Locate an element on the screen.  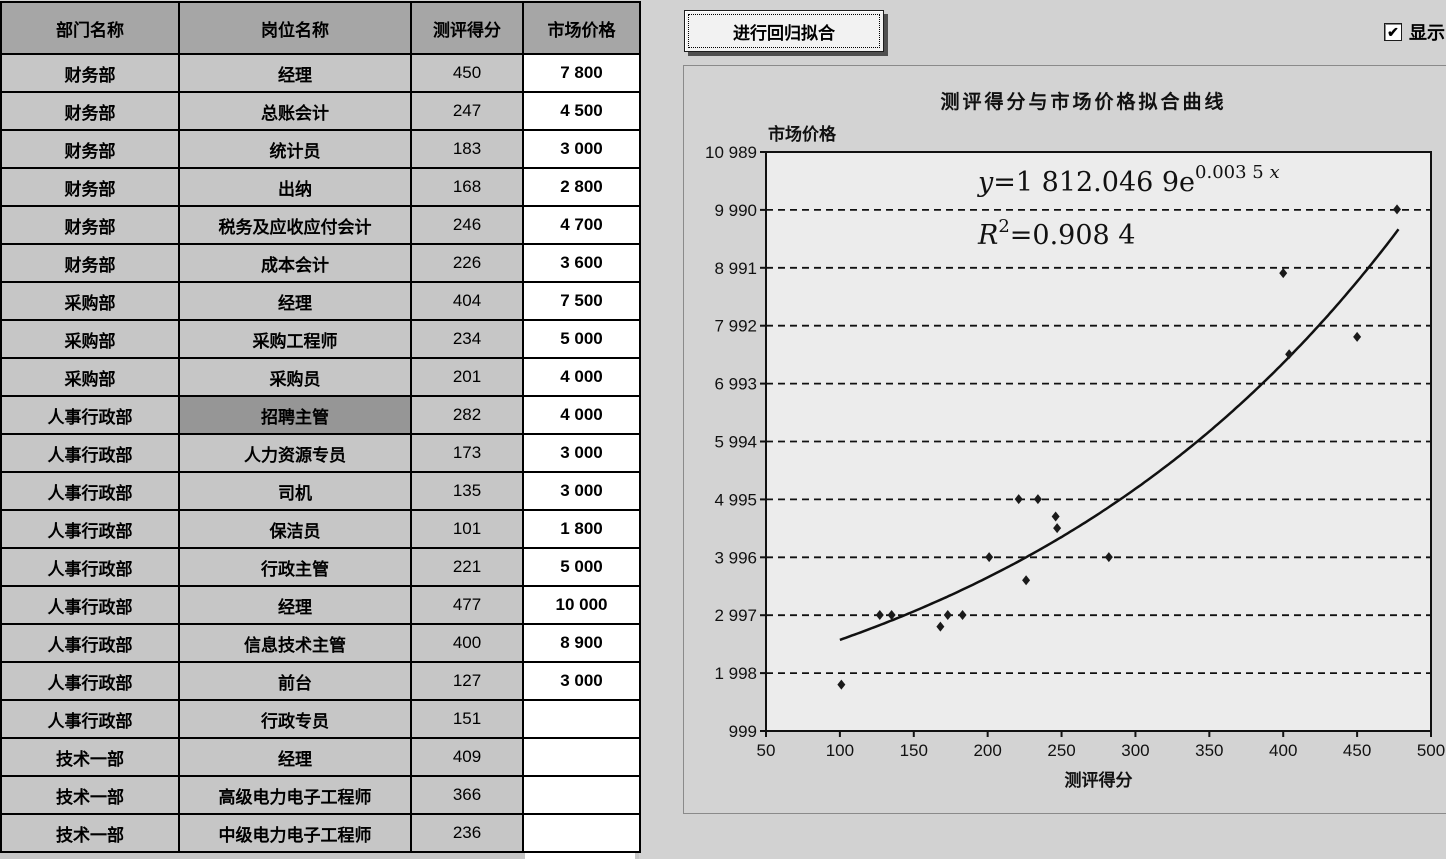
cell-position: 信息技术主管 is located at coordinates (295, 643).